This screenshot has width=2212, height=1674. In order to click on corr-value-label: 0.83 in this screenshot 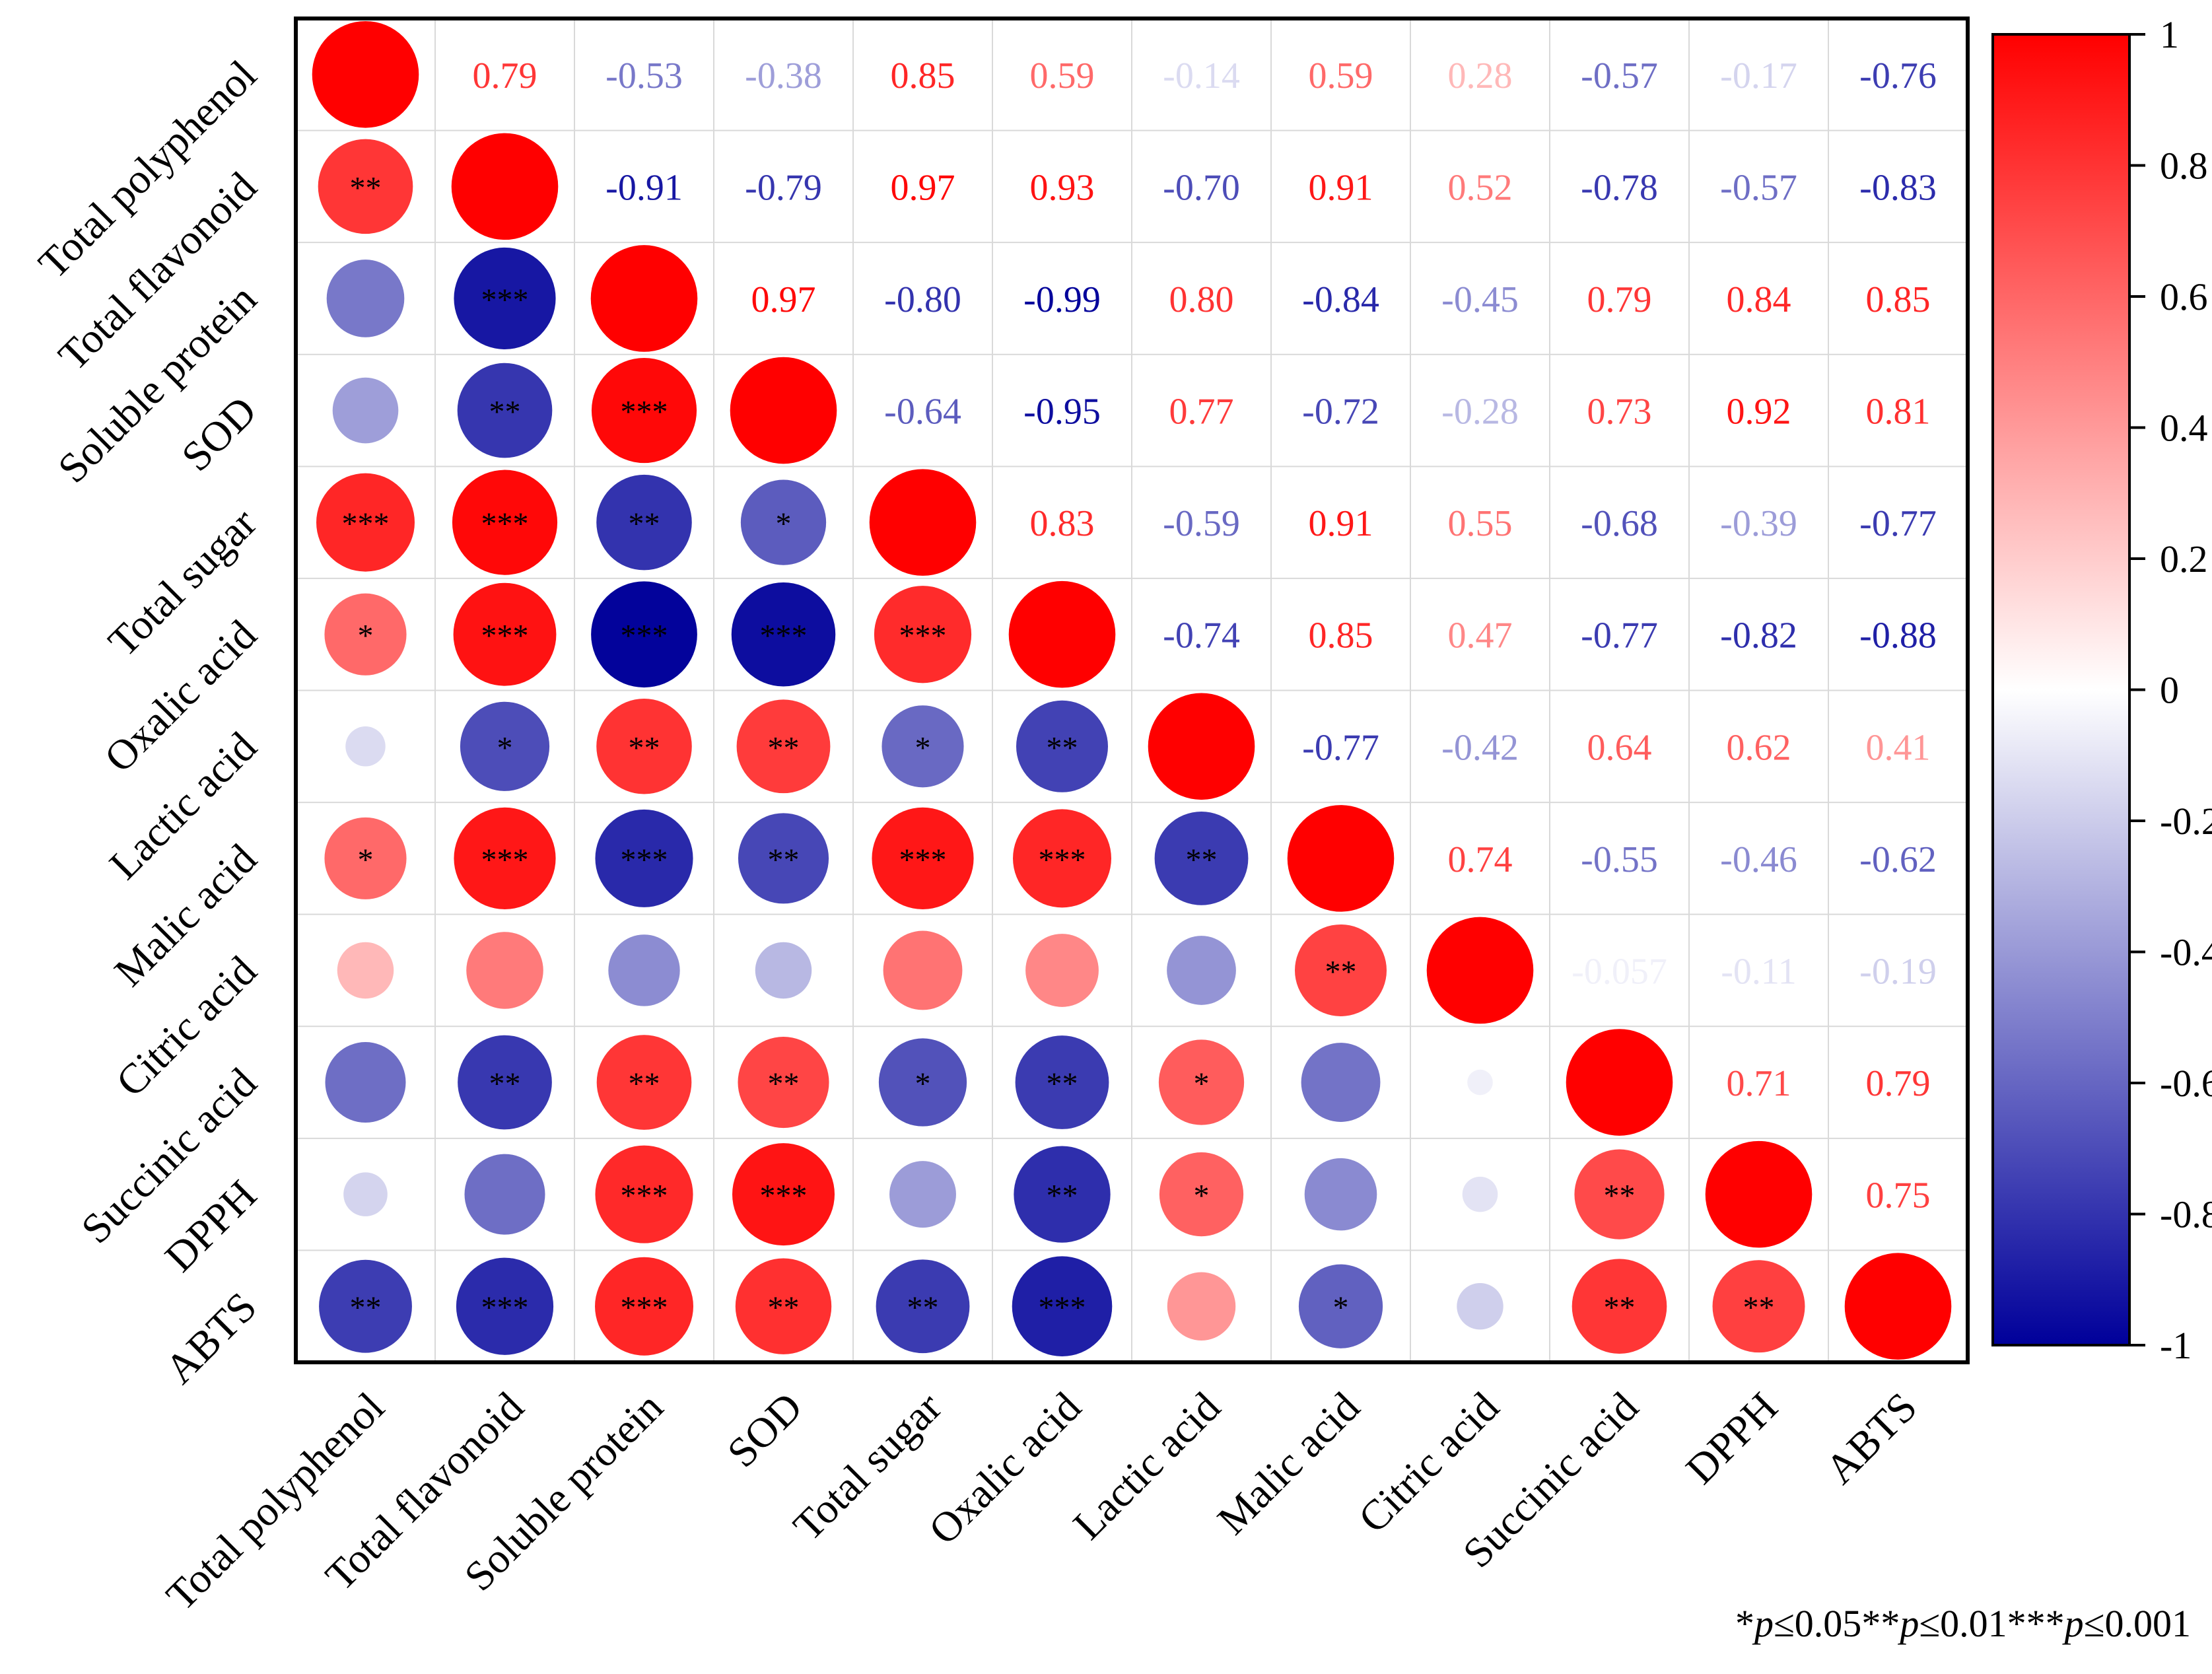, I will do `click(1062, 523)`.